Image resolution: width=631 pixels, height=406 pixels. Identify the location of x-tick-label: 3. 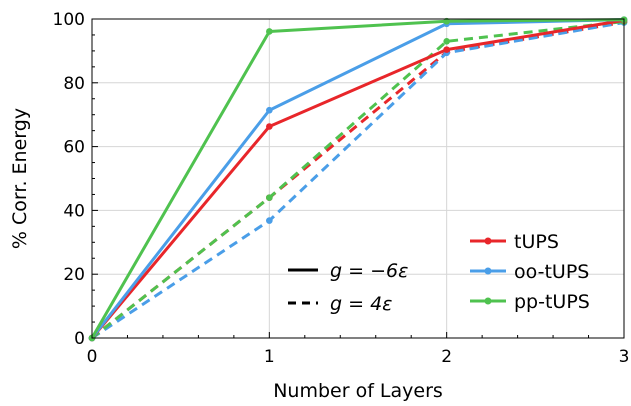
(624, 357).